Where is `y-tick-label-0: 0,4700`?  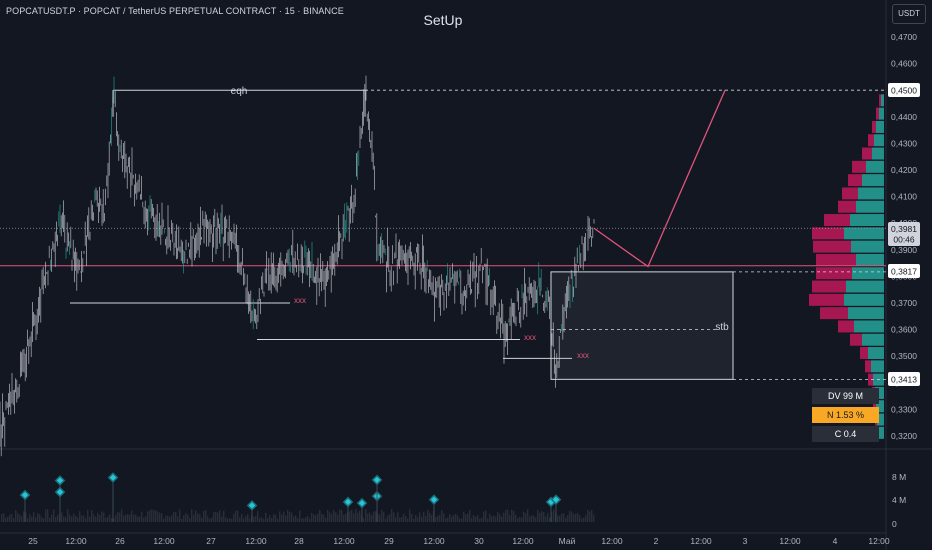
y-tick-label-0: 0,4700 is located at coordinates (904, 37).